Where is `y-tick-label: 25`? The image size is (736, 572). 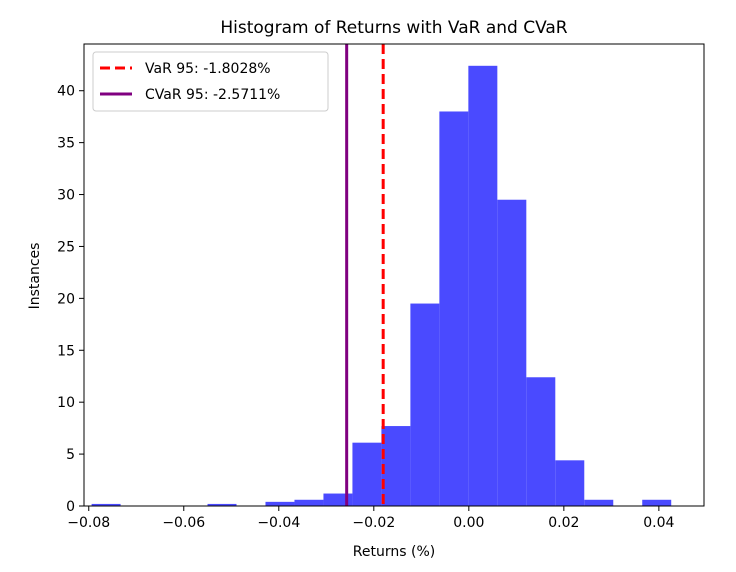
y-tick-label: 25 is located at coordinates (66, 247).